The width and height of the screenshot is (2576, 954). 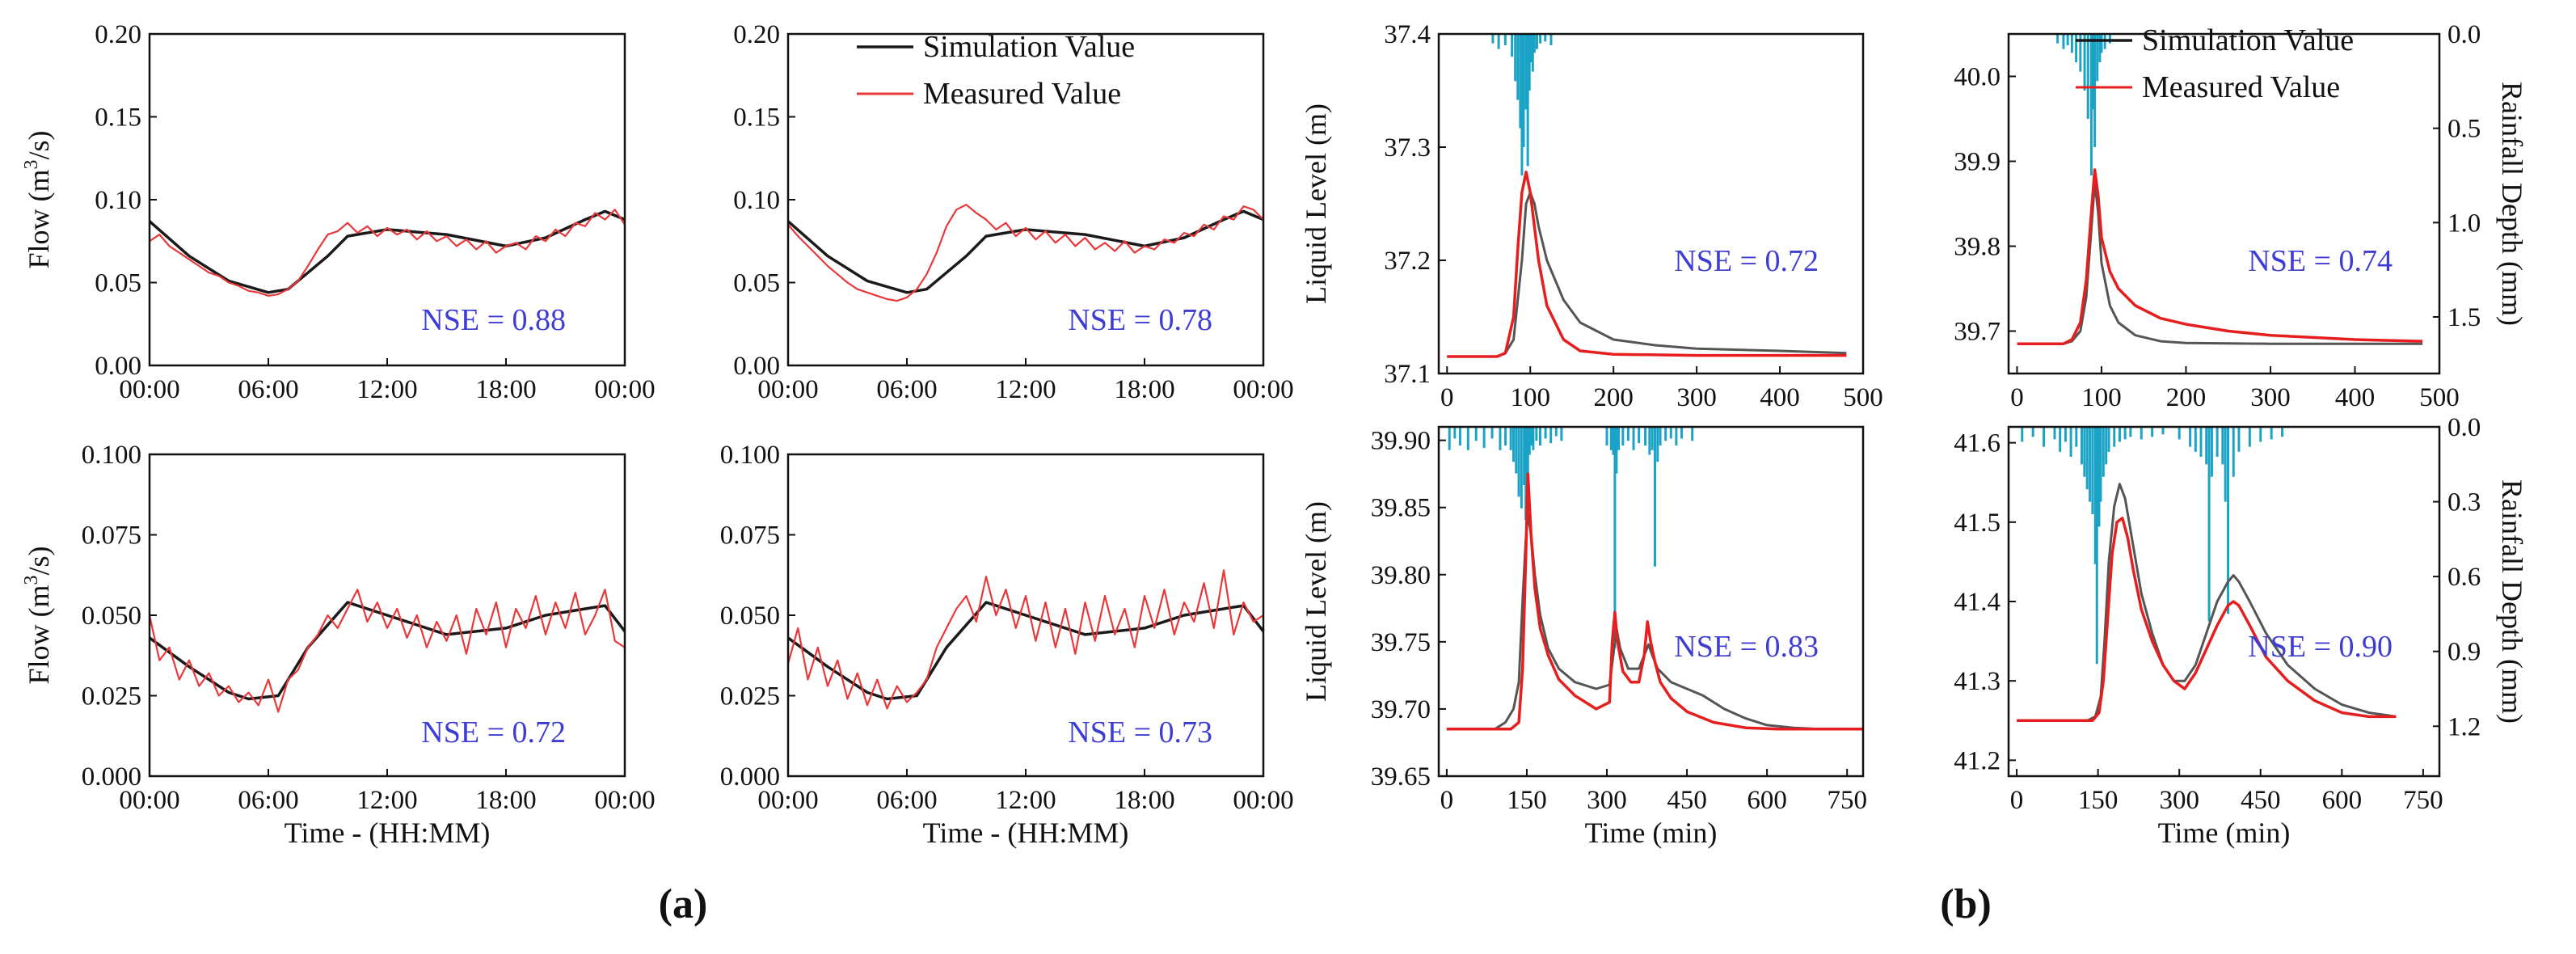 I want to click on y-tick-label: 39.75, so click(x=1401, y=642).